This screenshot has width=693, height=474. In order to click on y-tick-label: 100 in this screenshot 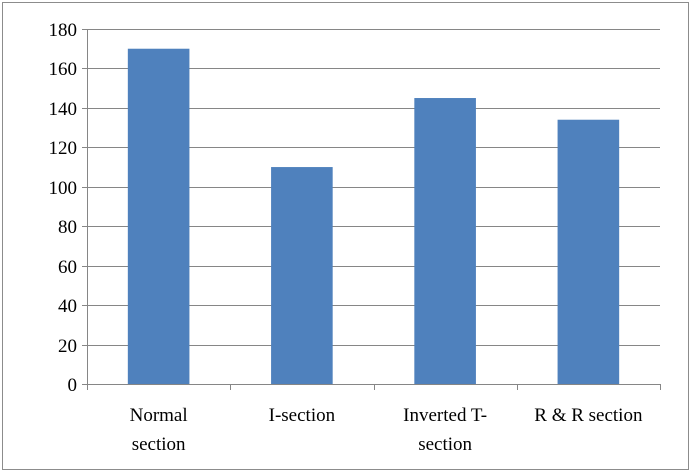, I will do `click(63, 188)`.